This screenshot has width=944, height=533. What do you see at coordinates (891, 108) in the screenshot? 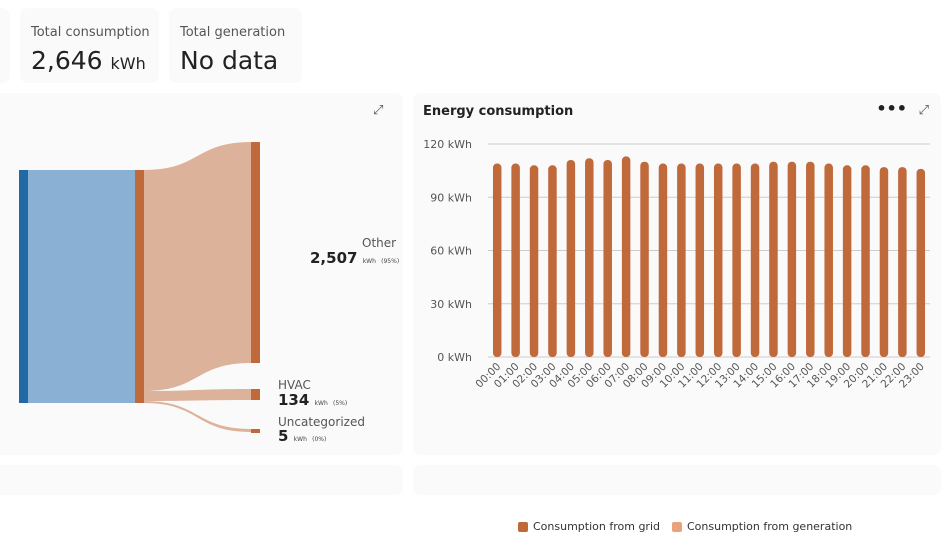
I see `more-horizontal-icon: •••` at bounding box center [891, 108].